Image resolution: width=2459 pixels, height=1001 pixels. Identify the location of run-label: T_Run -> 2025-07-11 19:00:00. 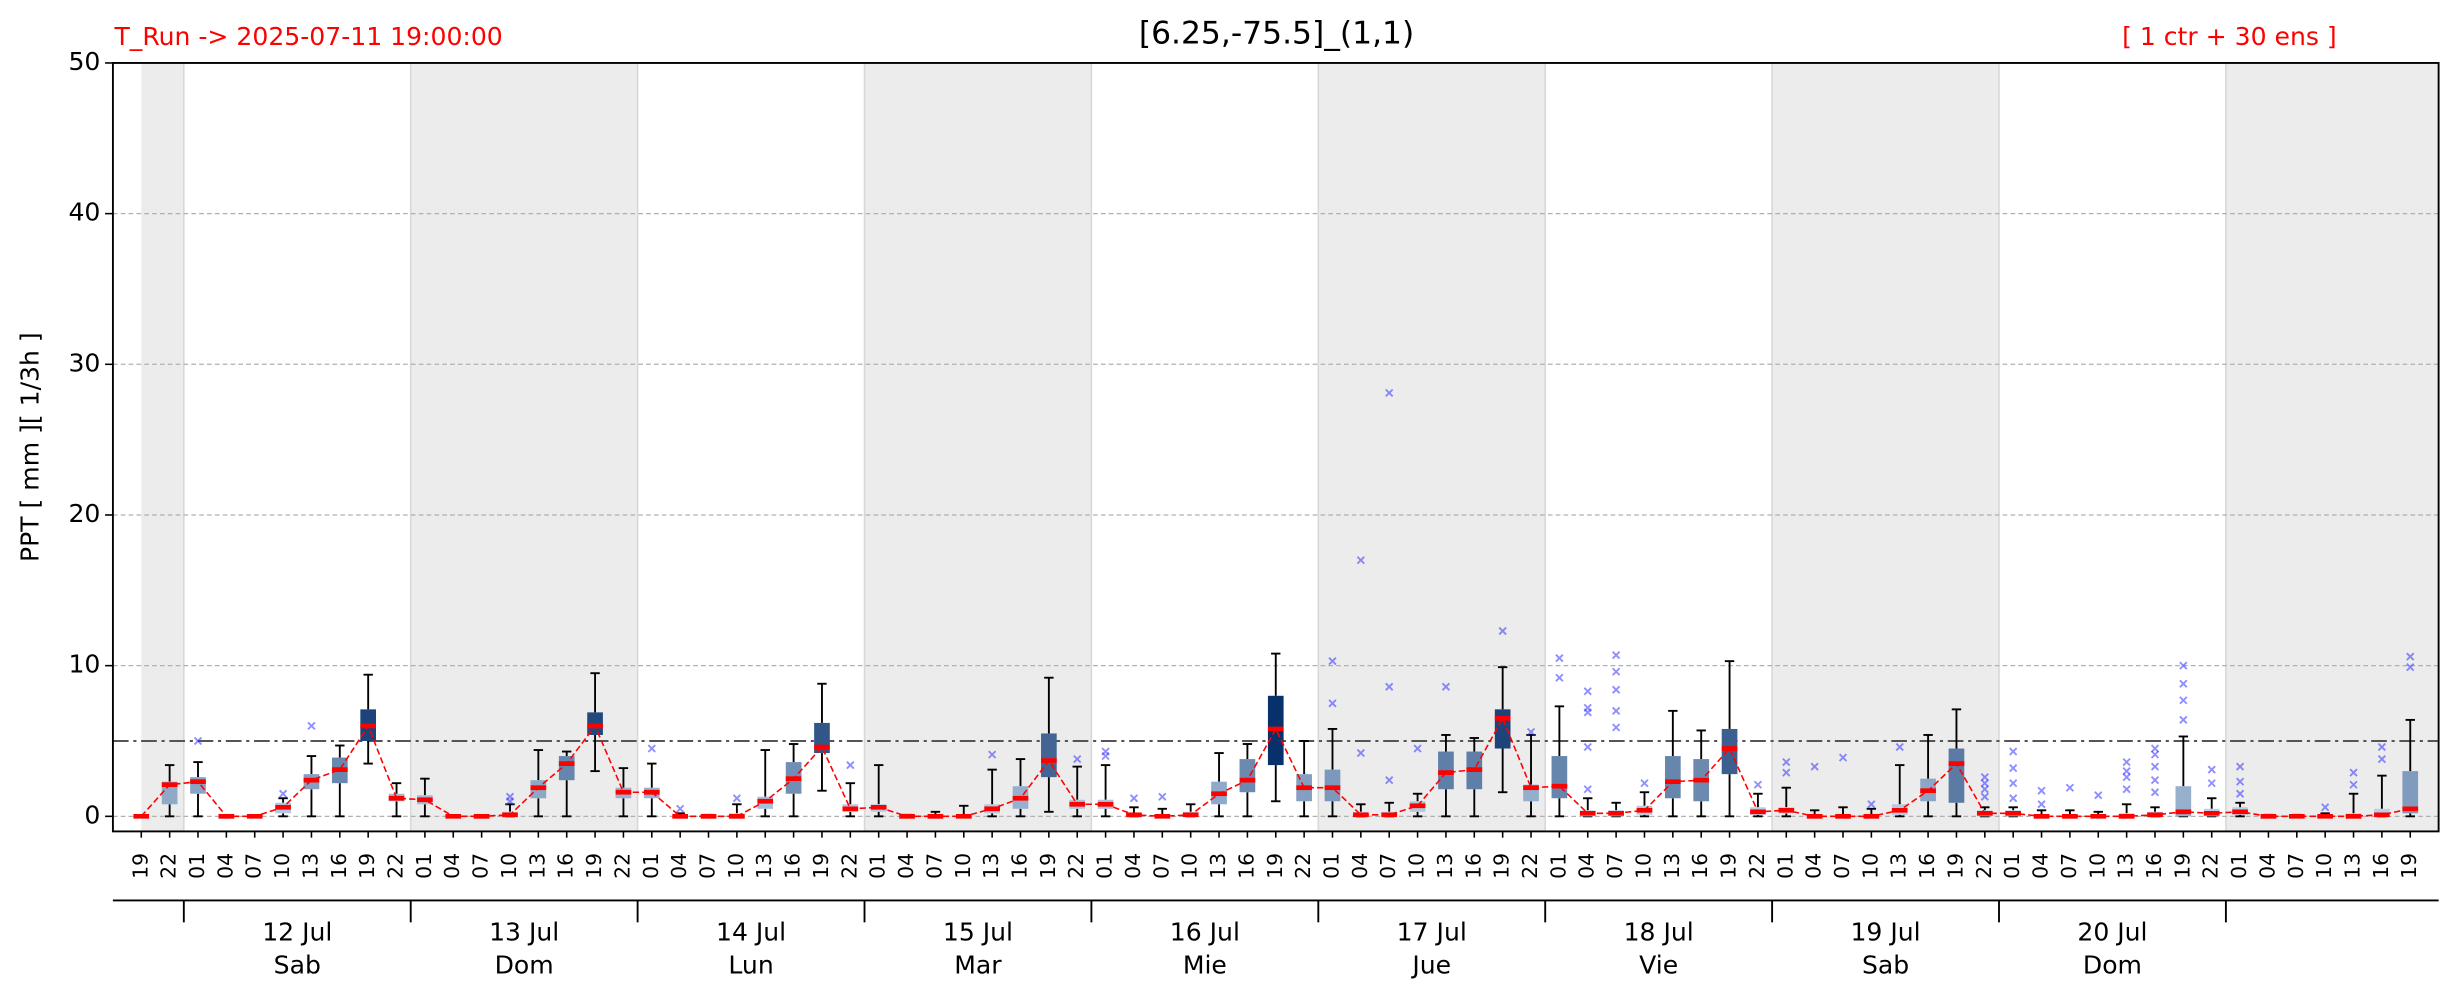
(307, 36).